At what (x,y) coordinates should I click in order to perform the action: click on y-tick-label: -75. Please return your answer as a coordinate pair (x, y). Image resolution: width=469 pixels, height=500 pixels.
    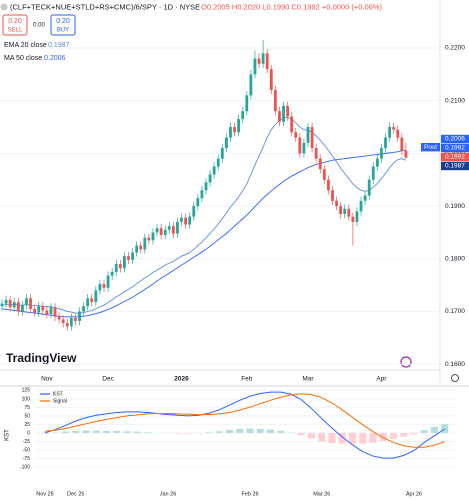
    Looking at the image, I should click on (26, 459).